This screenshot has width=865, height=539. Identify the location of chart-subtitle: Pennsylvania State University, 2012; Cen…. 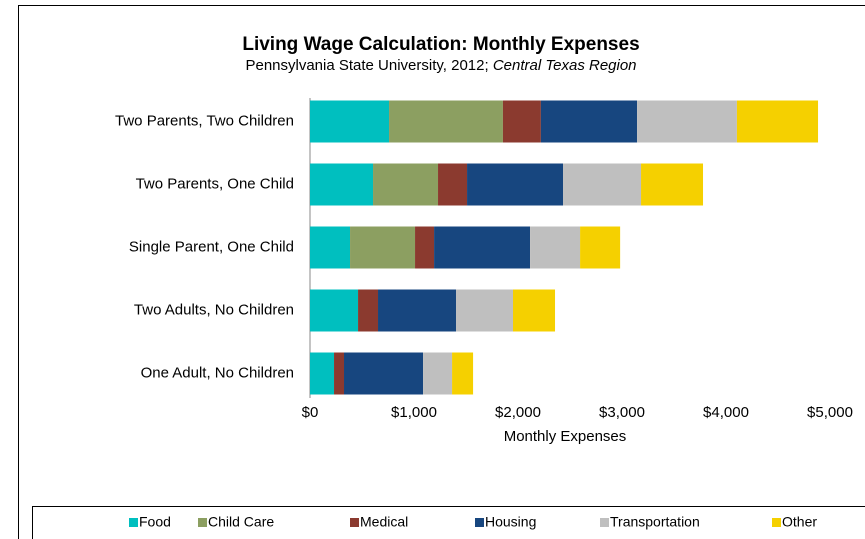
(440, 65).